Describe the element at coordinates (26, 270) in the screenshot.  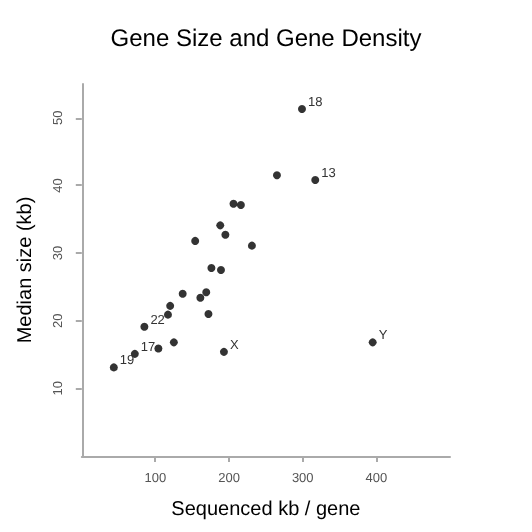
I see `y-axis-title: Median size (kb)` at that location.